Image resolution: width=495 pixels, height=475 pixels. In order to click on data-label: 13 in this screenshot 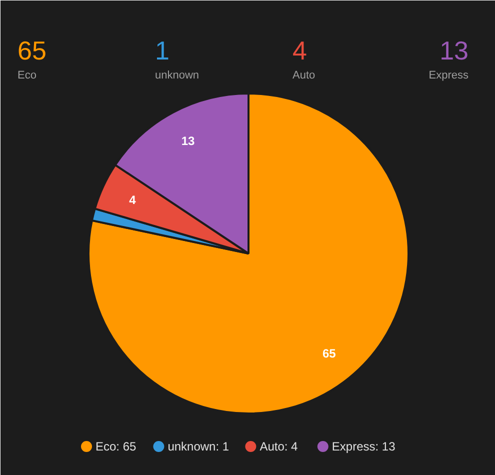, I will do `click(188, 141)`.